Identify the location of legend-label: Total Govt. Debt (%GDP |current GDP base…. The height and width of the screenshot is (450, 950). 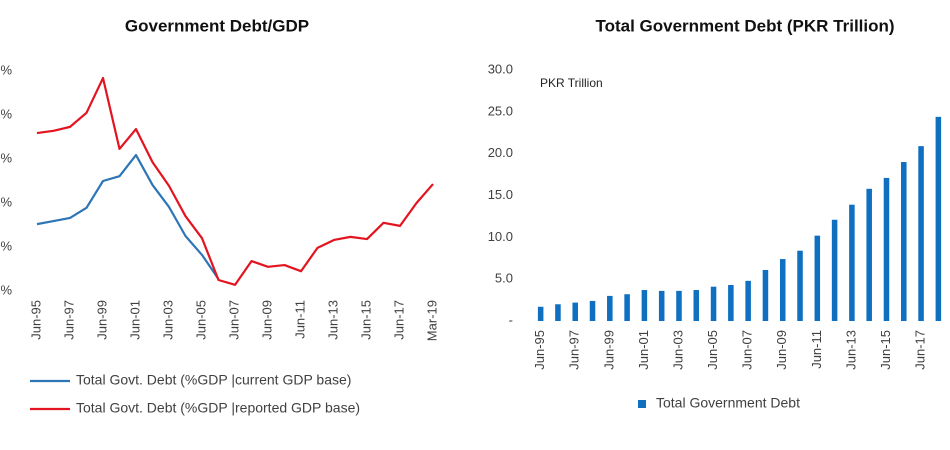
(213, 380).